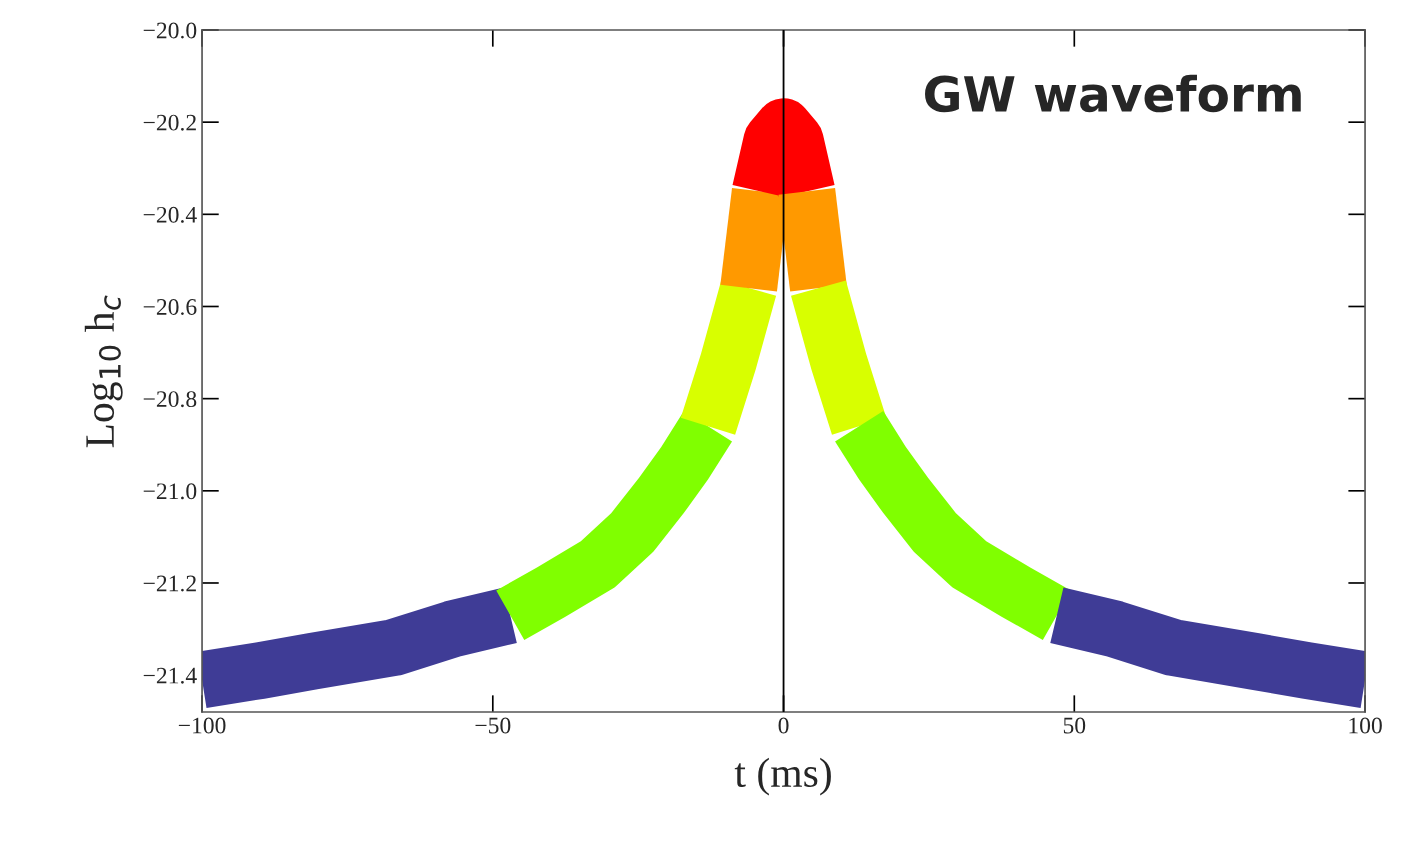  Describe the element at coordinates (170, 214) in the screenshot. I see `y-tick-label: −20.4` at that location.